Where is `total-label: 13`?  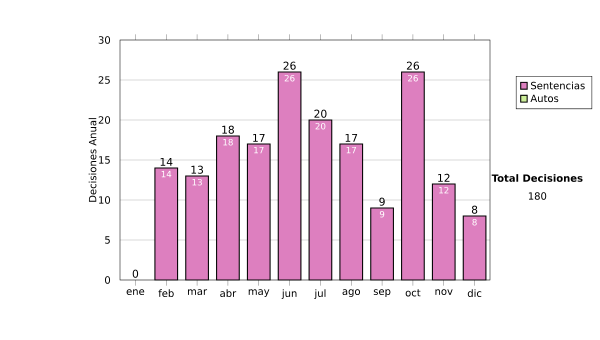
total-label: 13 is located at coordinates (197, 170).